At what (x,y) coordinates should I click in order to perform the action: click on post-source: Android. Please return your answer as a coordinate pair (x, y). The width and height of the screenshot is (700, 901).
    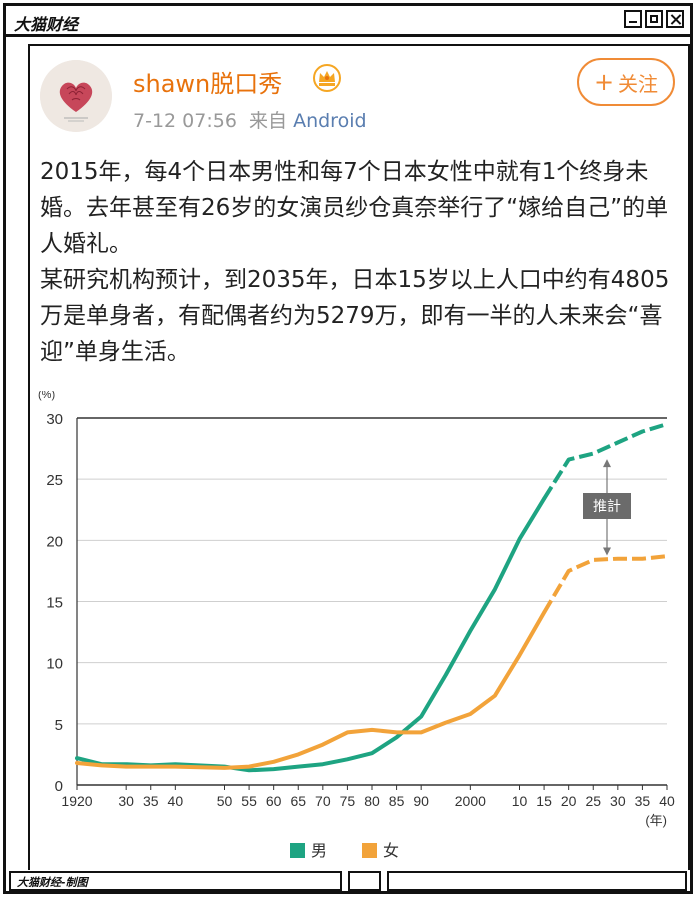
    Looking at the image, I should click on (330, 121).